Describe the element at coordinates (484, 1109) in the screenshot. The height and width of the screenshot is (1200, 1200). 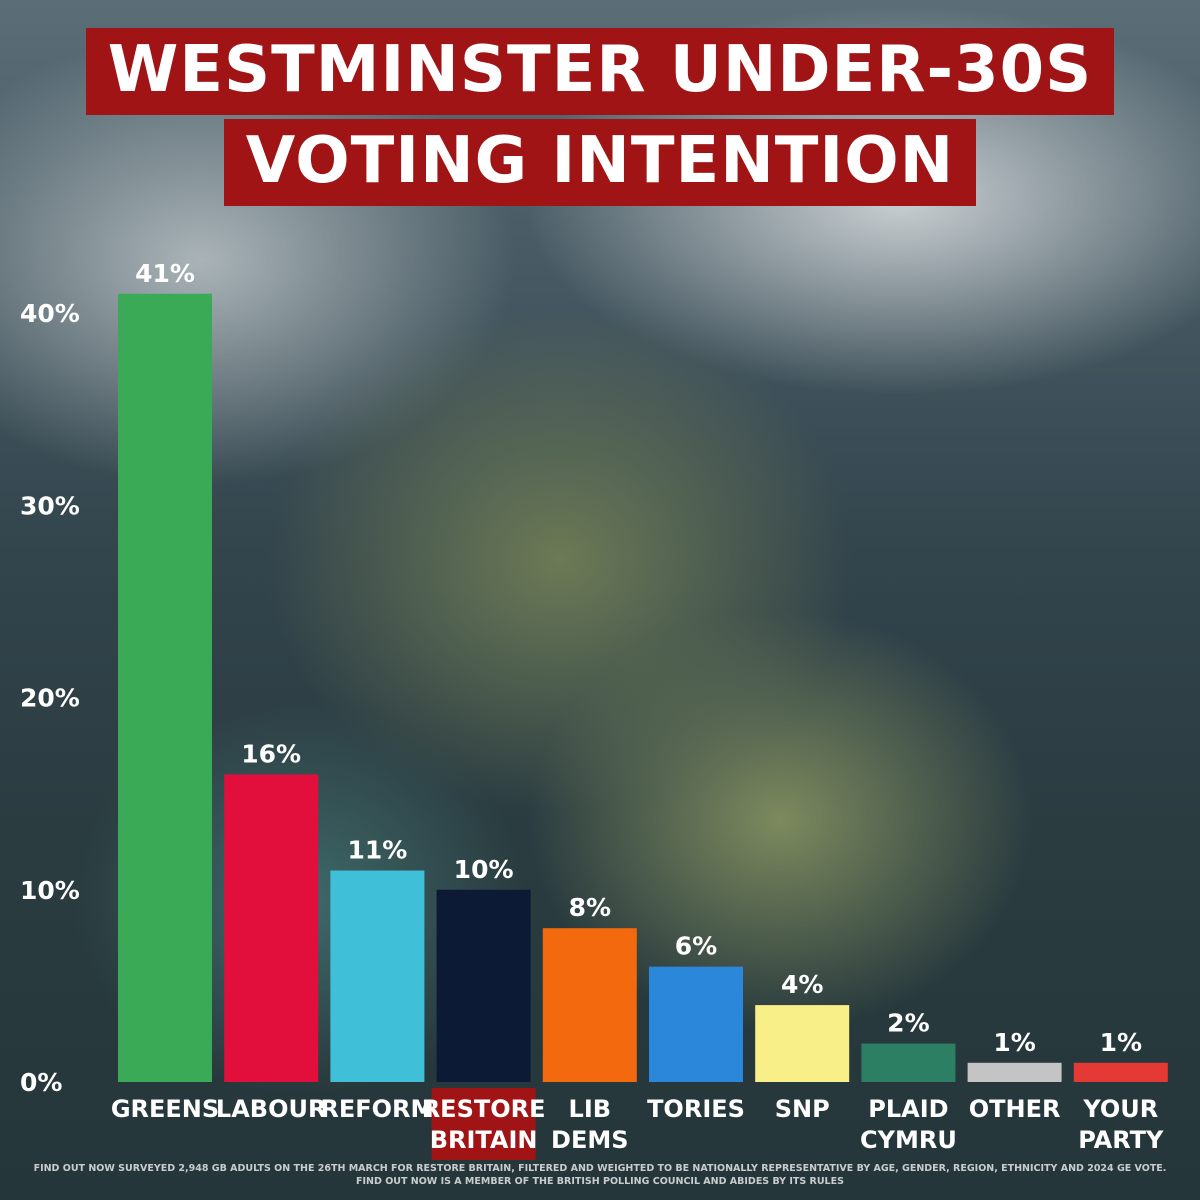
I see `category-label: RESTORE` at that location.